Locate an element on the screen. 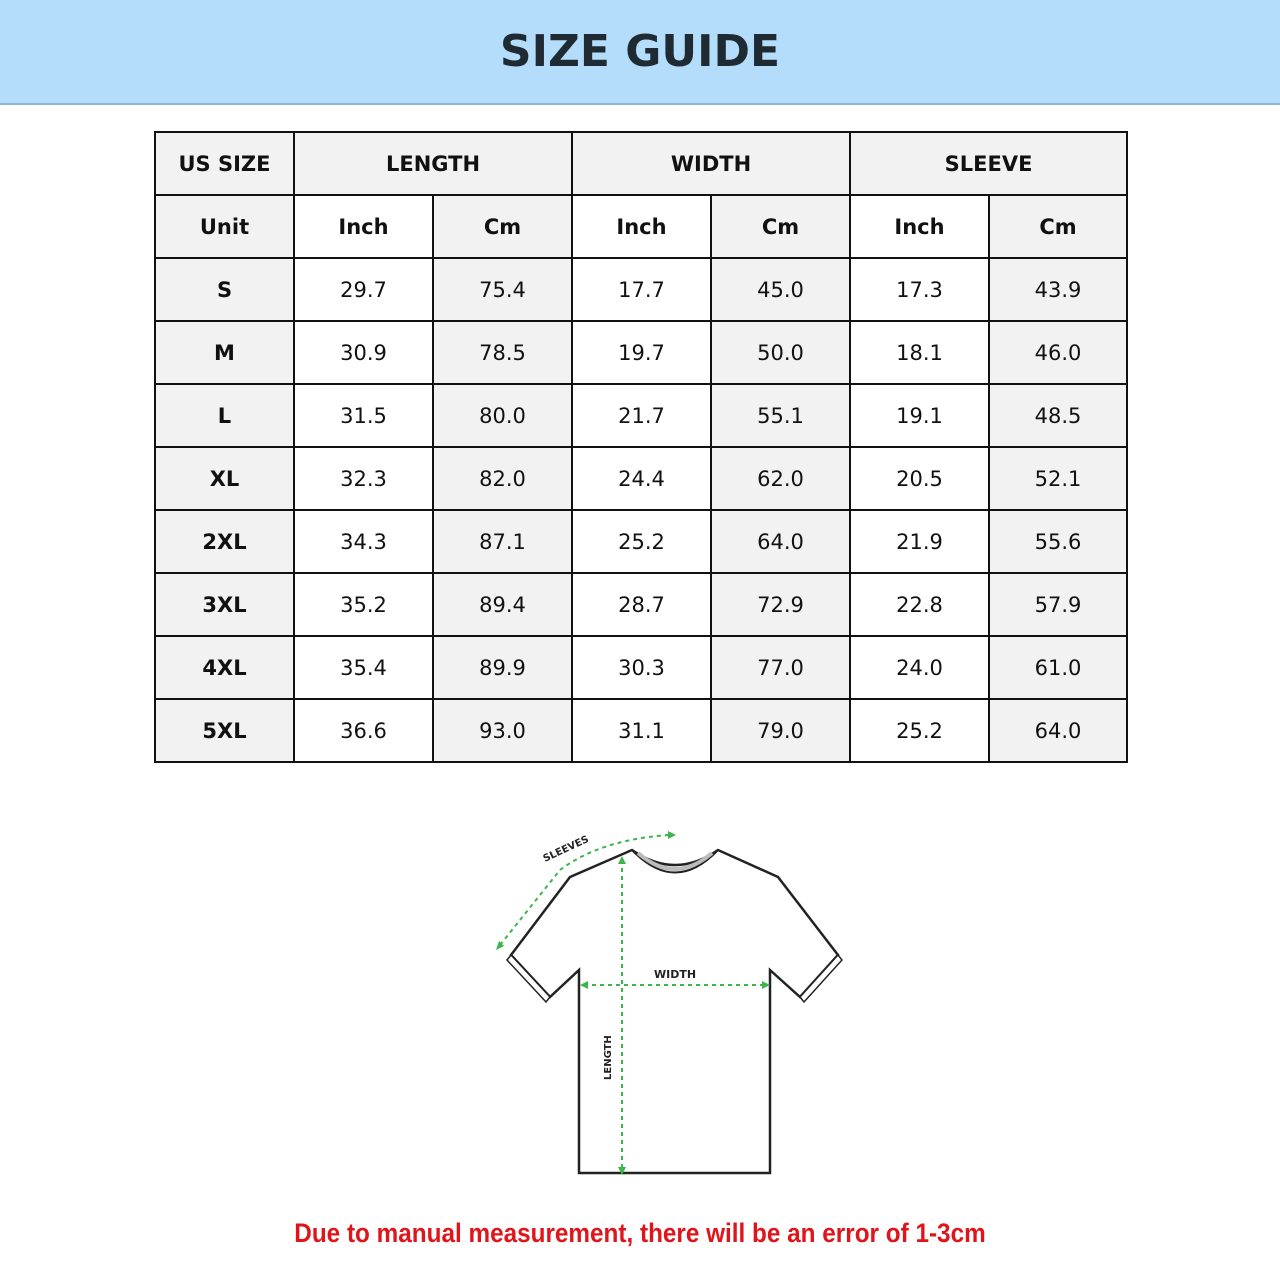  measurement-cell: 48.5 is located at coordinates (1058, 415).